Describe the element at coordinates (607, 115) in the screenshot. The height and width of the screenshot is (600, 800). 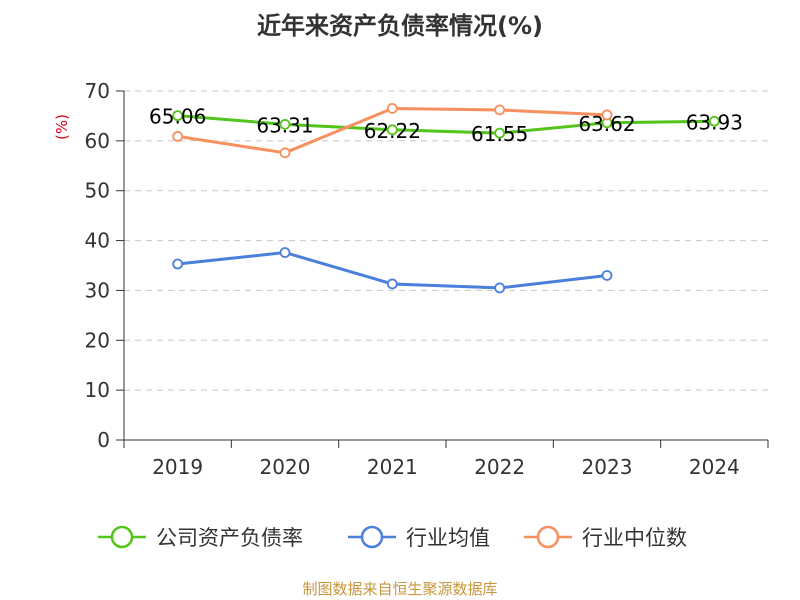
I see `point-s2-2023` at that location.